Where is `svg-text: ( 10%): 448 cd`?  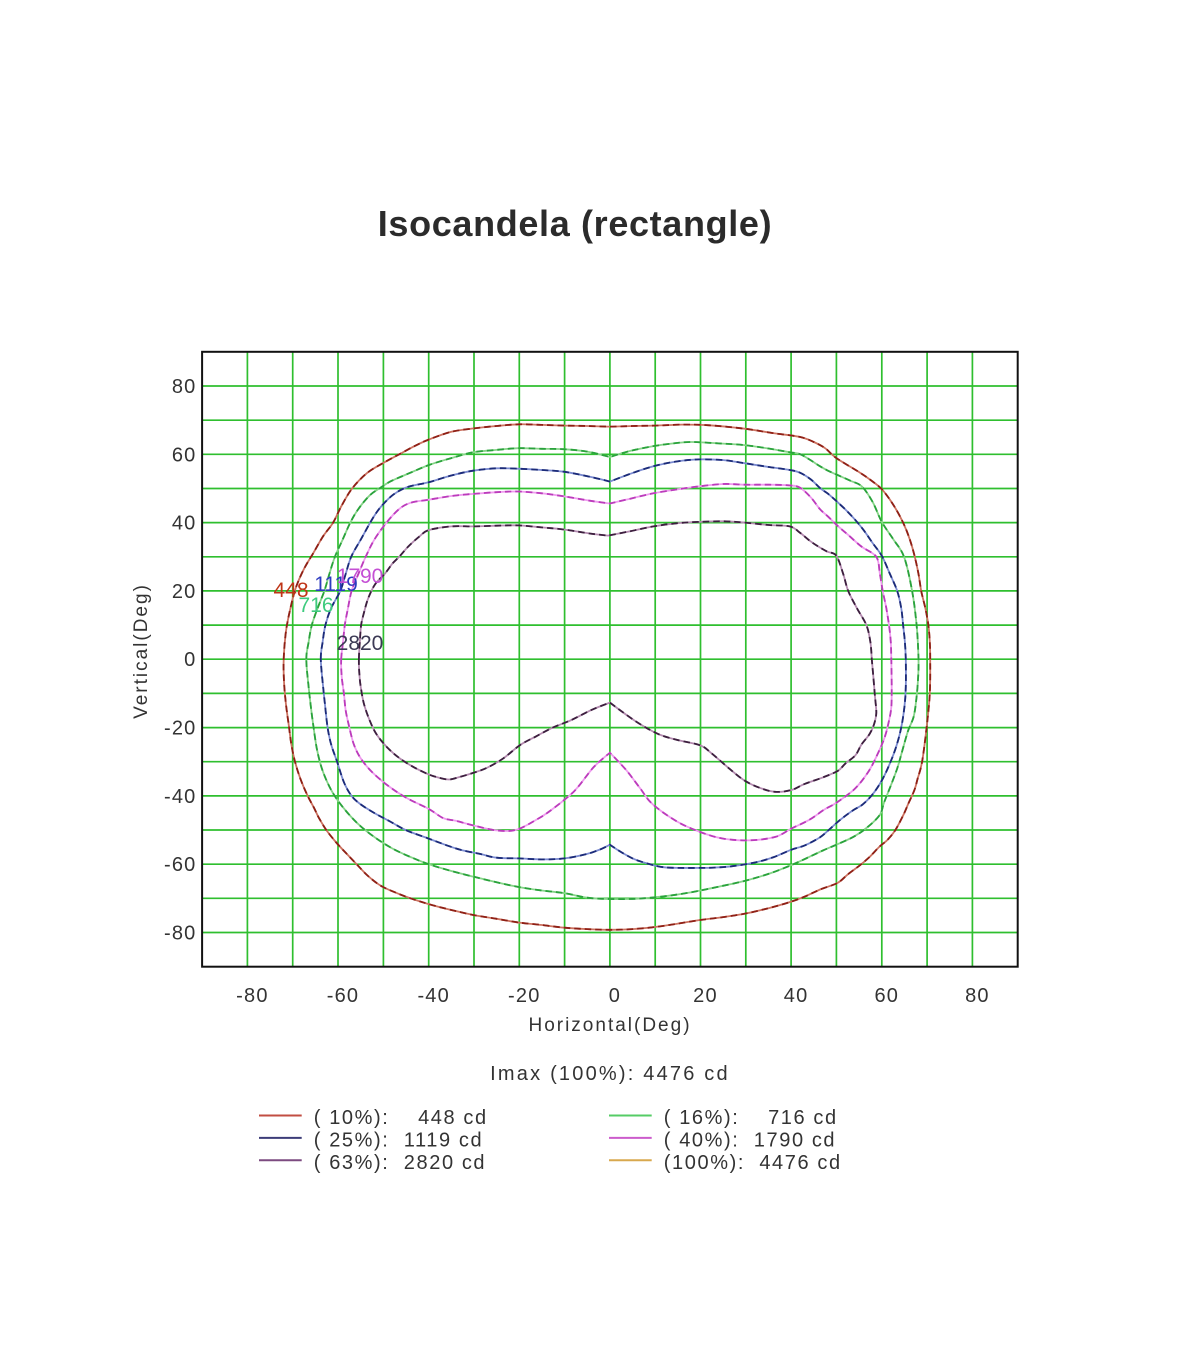
svg-text: ( 10%): 448 cd is located at coordinates (401, 1118).